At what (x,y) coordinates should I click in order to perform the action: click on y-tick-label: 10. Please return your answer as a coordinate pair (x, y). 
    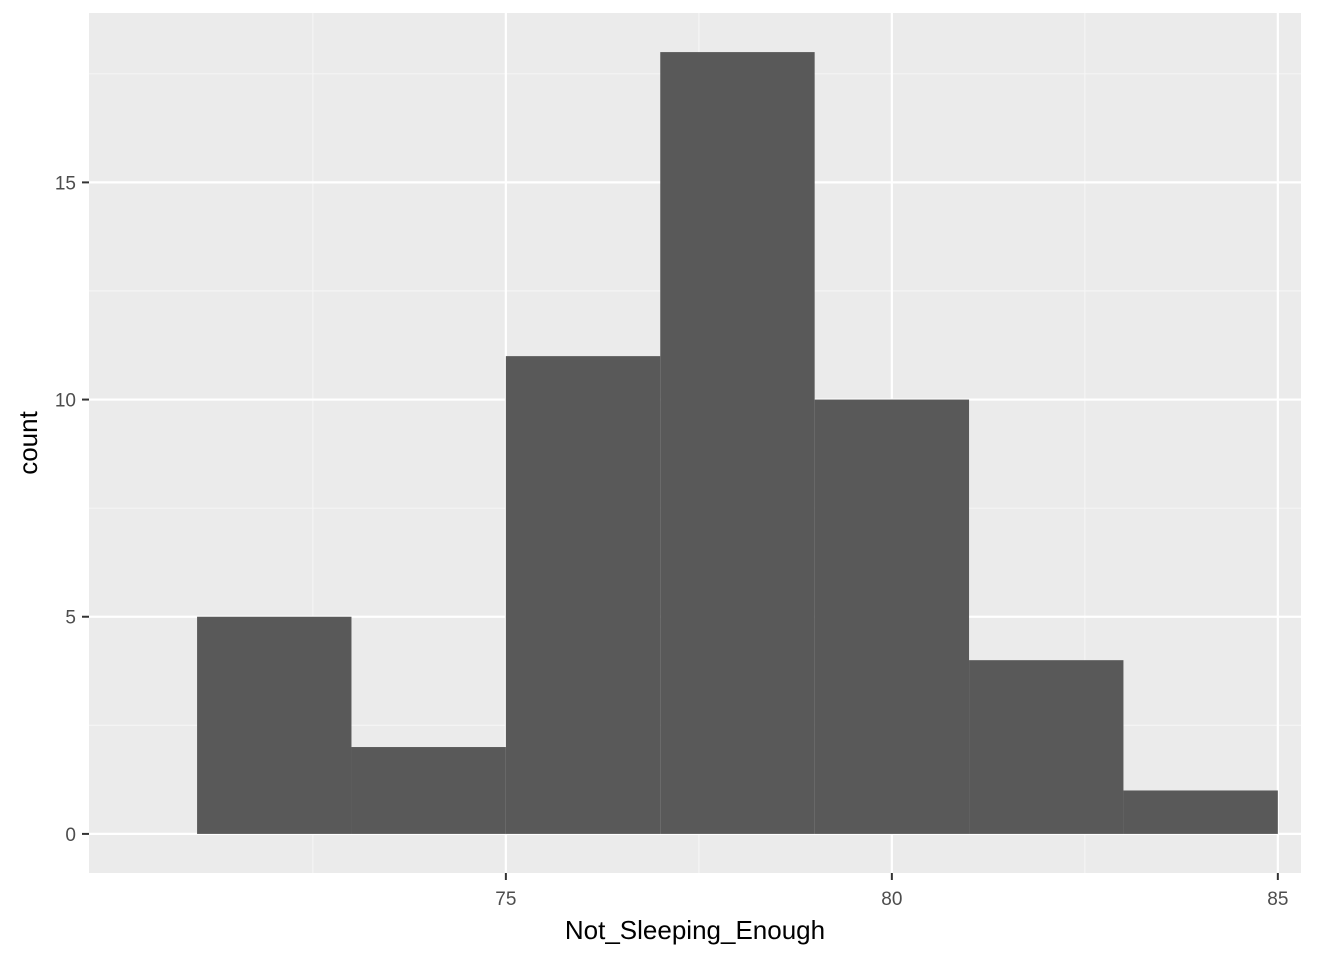
    Looking at the image, I should click on (65, 401).